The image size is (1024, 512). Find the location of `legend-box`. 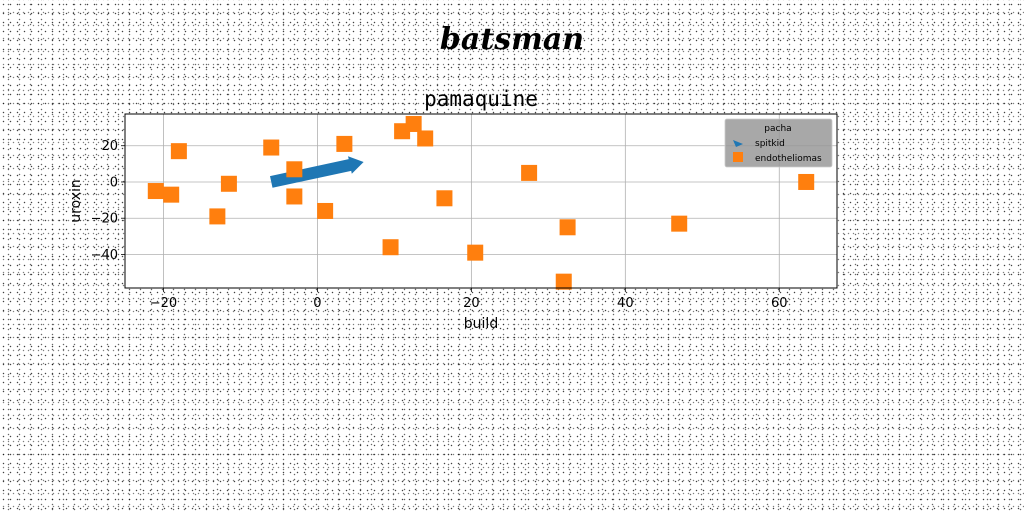

legend-box is located at coordinates (778, 143).